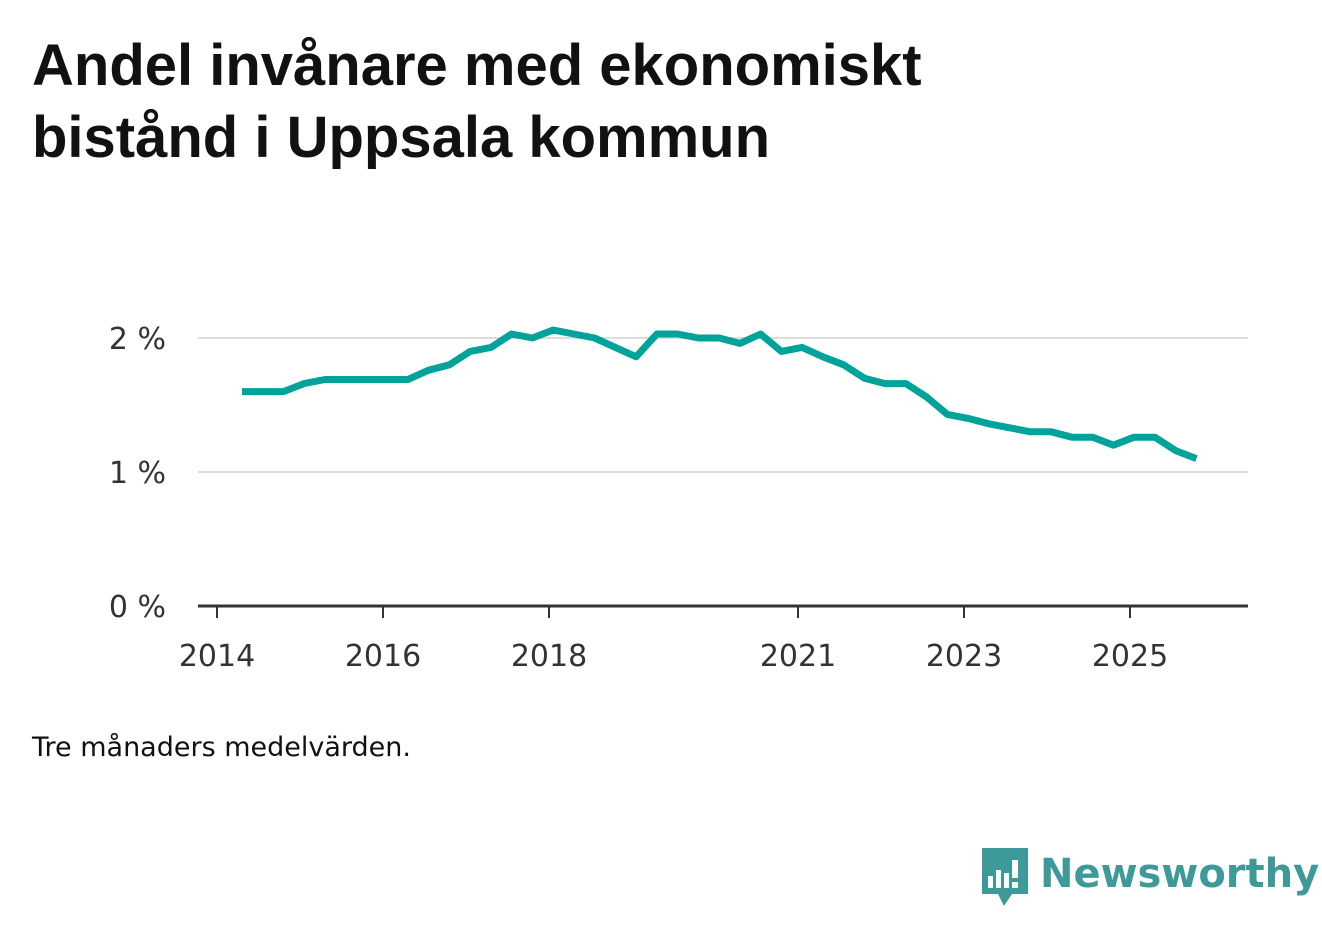 The height and width of the screenshot is (939, 1322). I want to click on y-axis-labels: 0 % 1 % 2 %, so click(137, 473).